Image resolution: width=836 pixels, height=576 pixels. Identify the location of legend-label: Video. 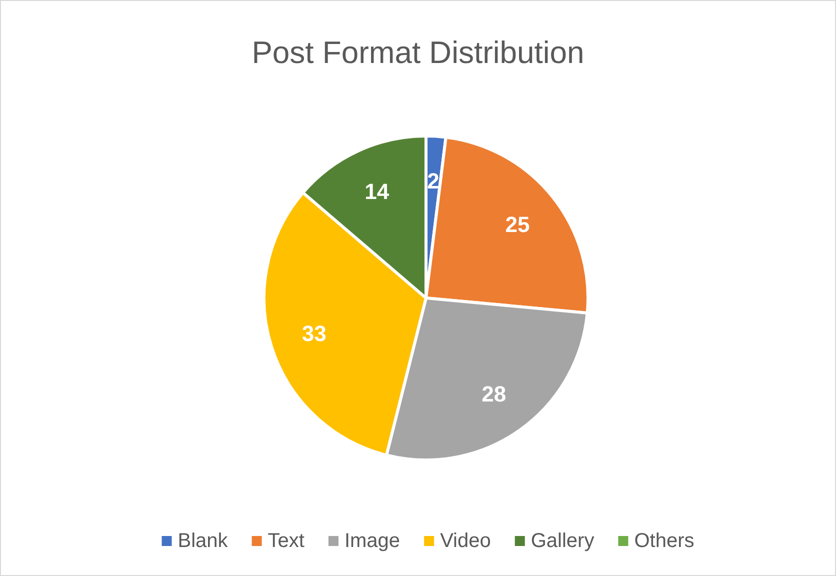
(465, 541).